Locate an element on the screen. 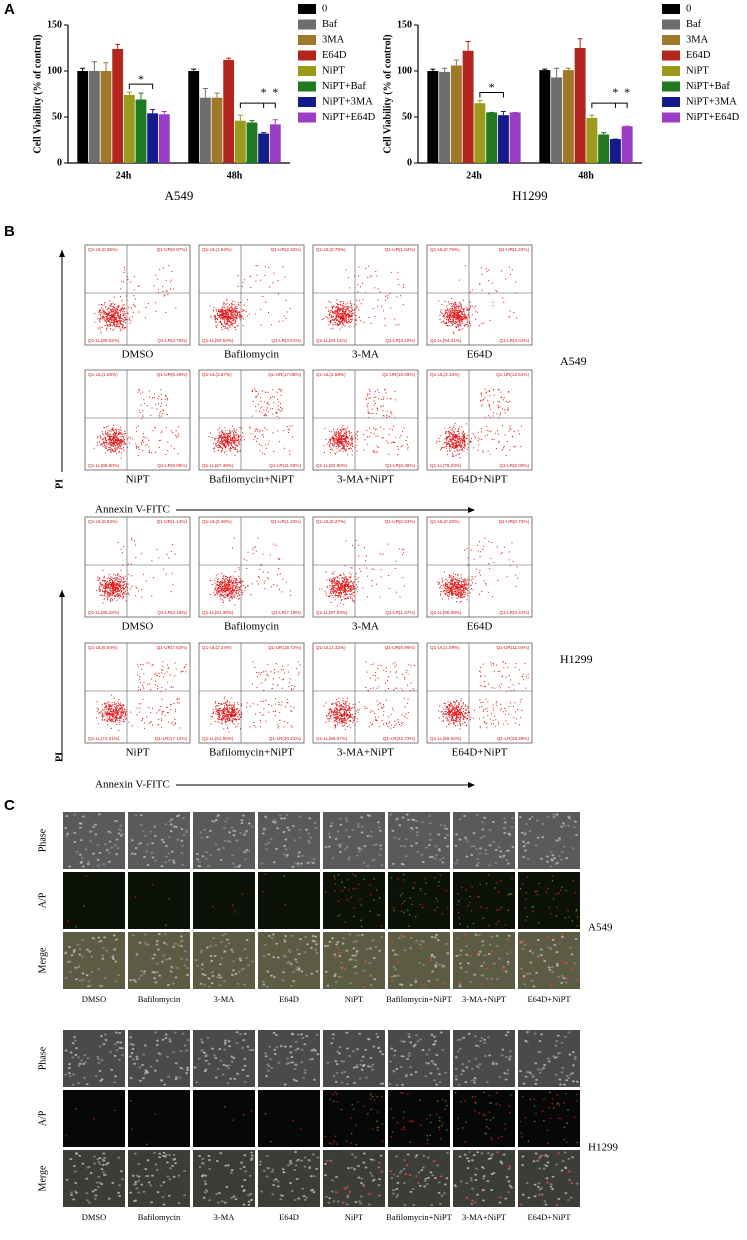  bracket is located at coordinates (141, 86).